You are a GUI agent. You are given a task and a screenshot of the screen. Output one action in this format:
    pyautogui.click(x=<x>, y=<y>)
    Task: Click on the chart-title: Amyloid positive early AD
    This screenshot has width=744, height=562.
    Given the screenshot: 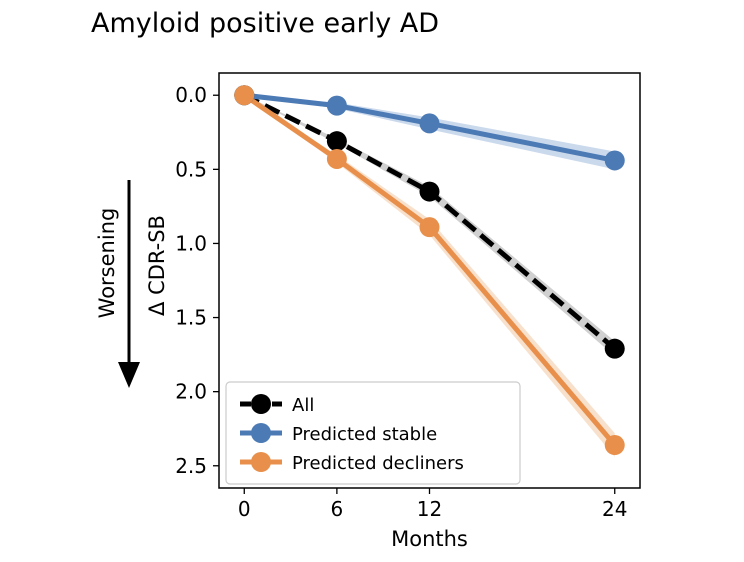 What is the action you would take?
    pyautogui.click(x=265, y=23)
    